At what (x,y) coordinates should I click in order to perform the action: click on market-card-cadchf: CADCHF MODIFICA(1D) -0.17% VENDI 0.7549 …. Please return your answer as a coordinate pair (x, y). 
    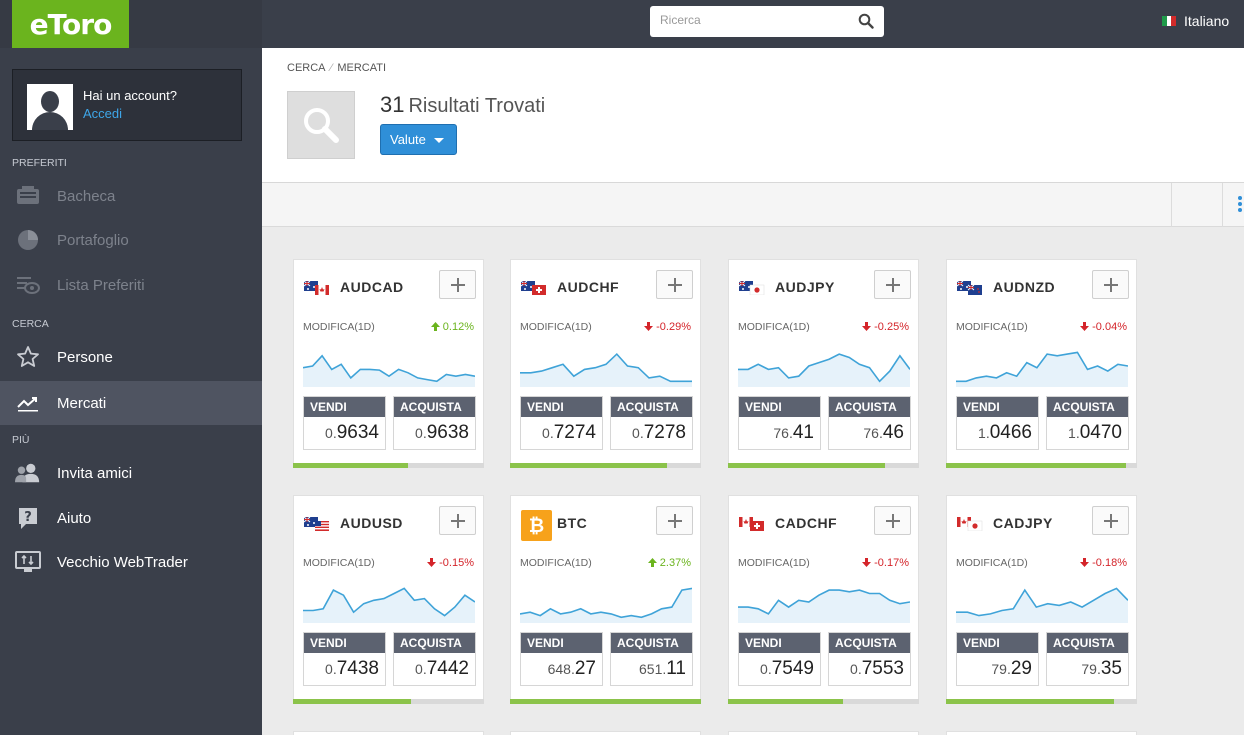
    Looking at the image, I should click on (823, 599).